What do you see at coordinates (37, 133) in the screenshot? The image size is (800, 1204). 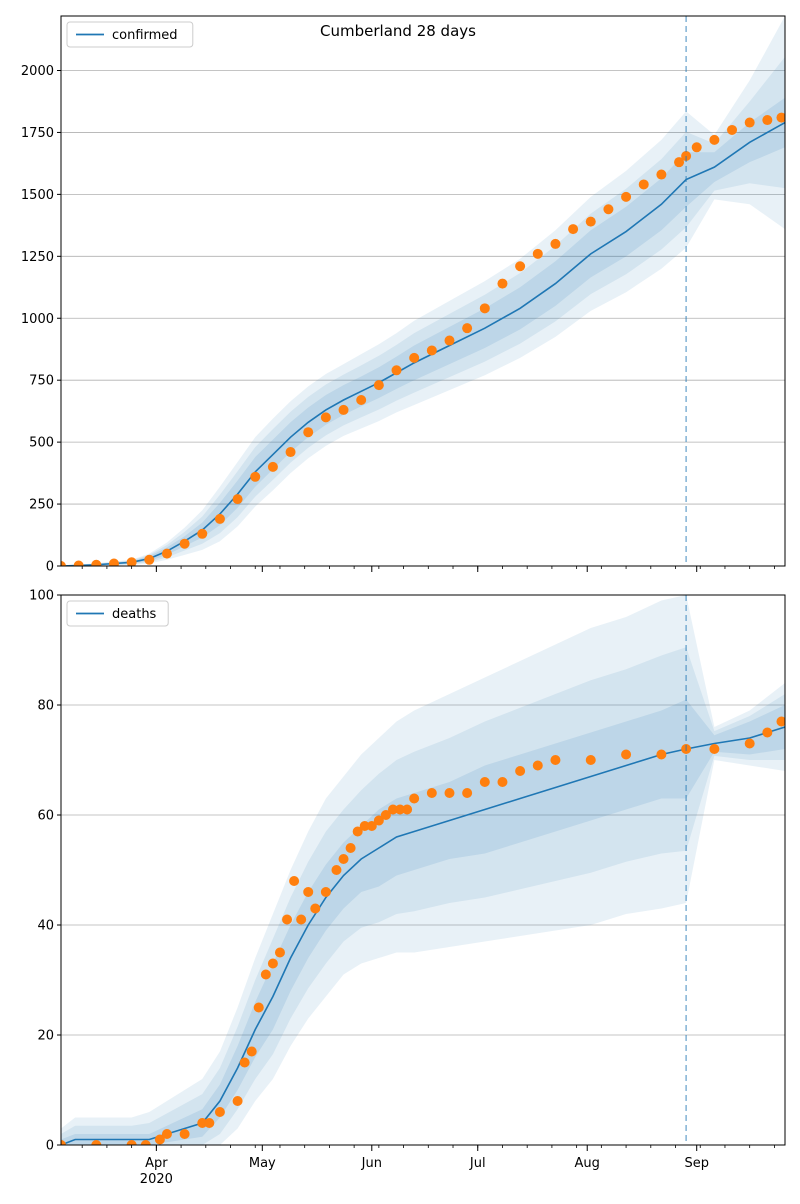 I see `y-tick-label: 1750` at bounding box center [37, 133].